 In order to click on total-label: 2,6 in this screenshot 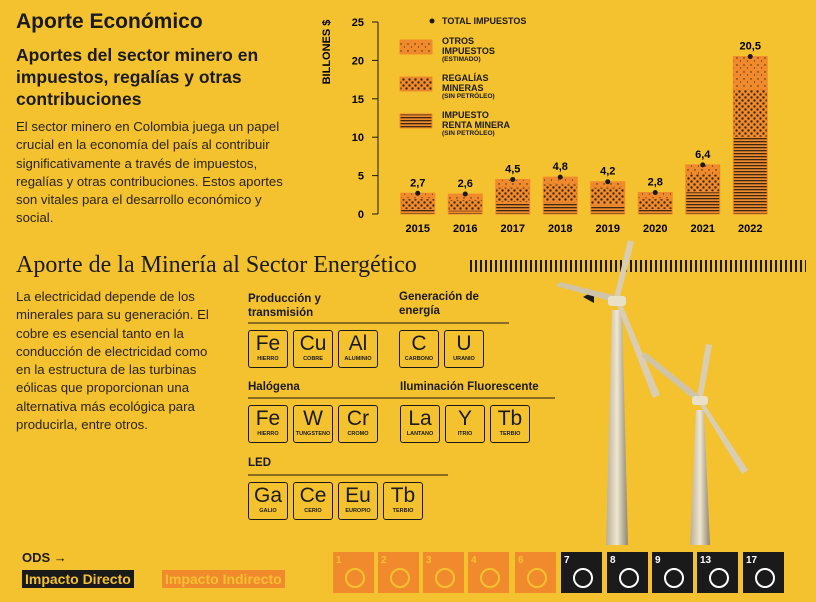, I will do `click(465, 184)`.